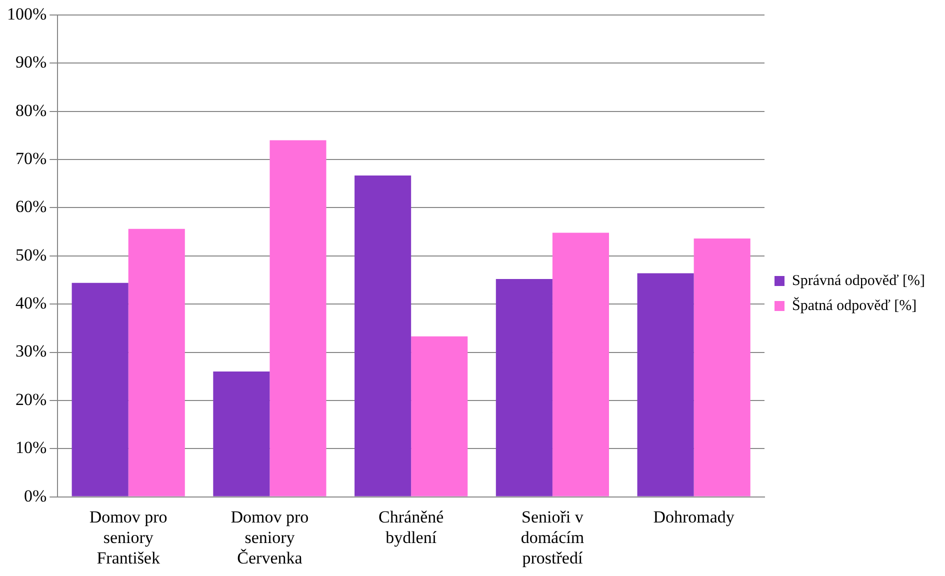 The height and width of the screenshot is (576, 945). Describe the element at coordinates (31, 110) in the screenshot. I see `y-tick-label: 80%` at that location.